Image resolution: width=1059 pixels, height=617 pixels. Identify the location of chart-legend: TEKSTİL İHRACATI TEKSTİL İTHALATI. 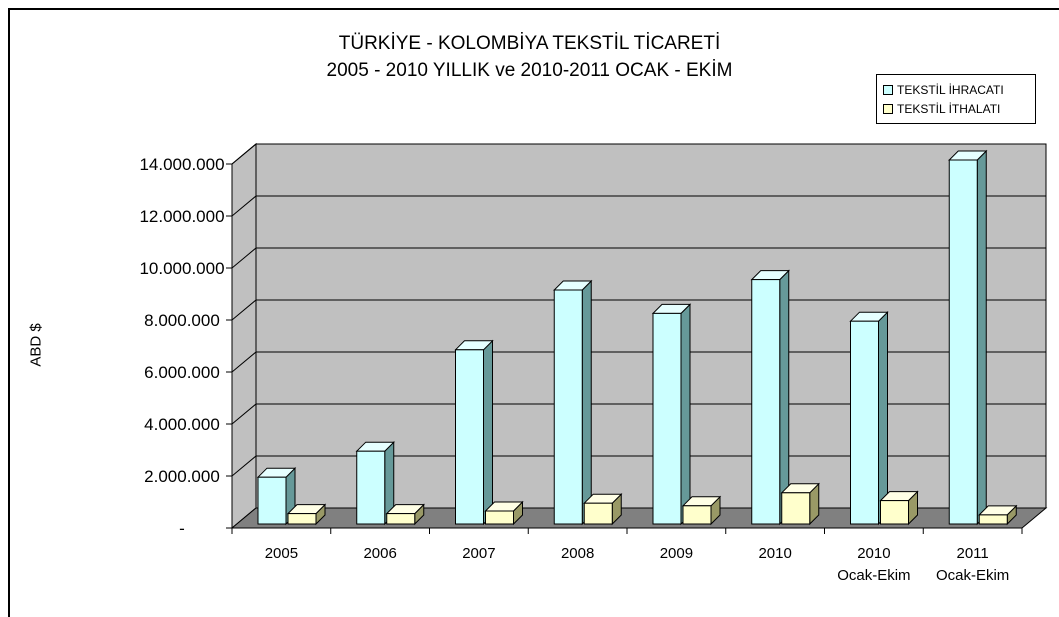
(956, 99).